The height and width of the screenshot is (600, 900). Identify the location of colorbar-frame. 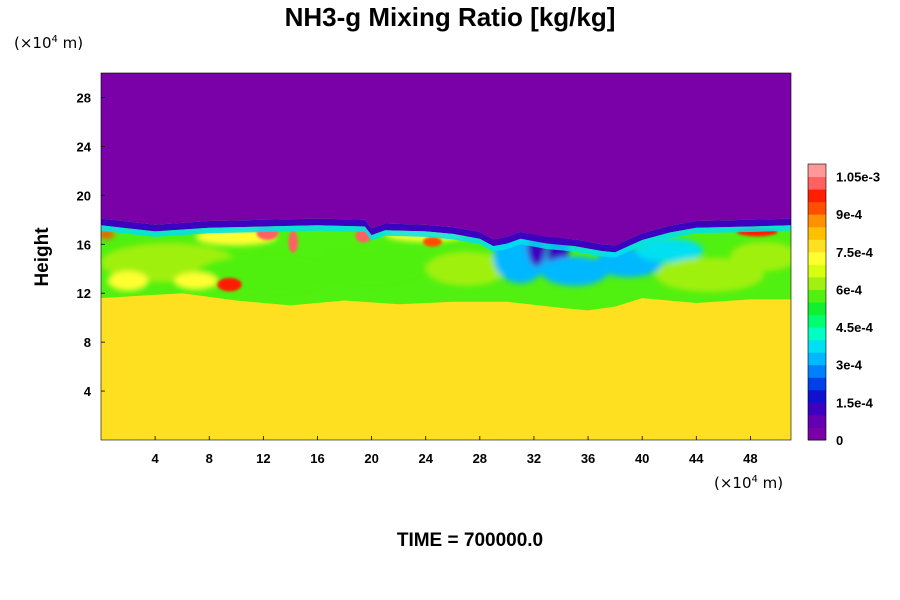
(817, 302).